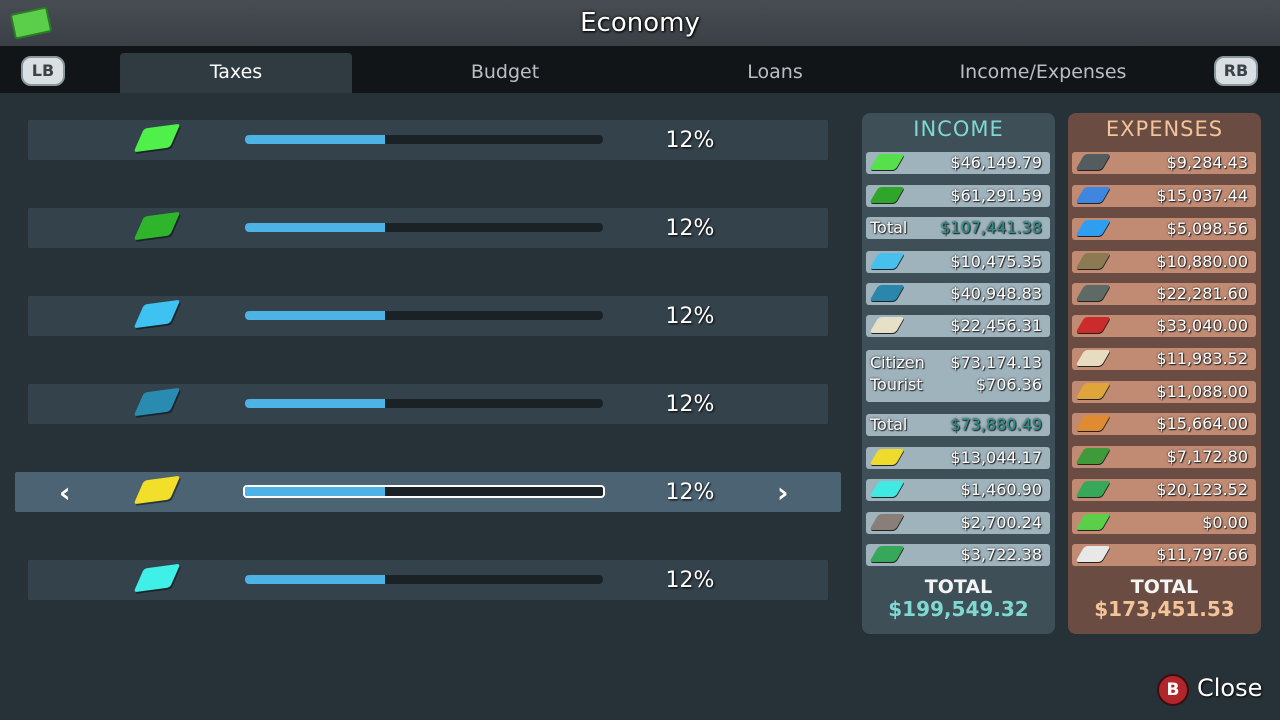 The width and height of the screenshot is (1280, 720). Describe the element at coordinates (1164, 129) in the screenshot. I see `panel-title: EXPENSES` at that location.